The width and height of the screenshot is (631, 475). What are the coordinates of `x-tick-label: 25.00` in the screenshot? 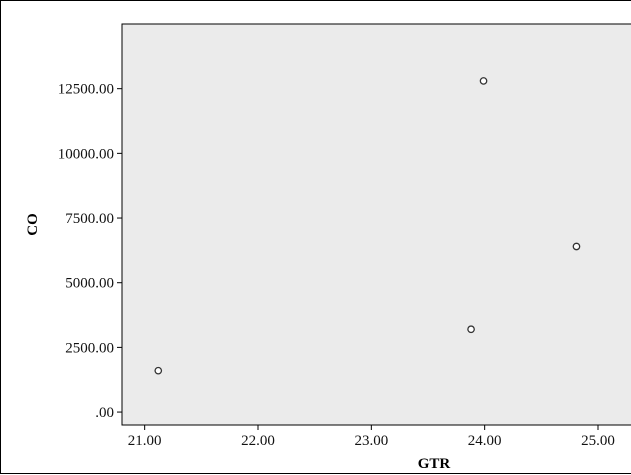 It's located at (598, 441).